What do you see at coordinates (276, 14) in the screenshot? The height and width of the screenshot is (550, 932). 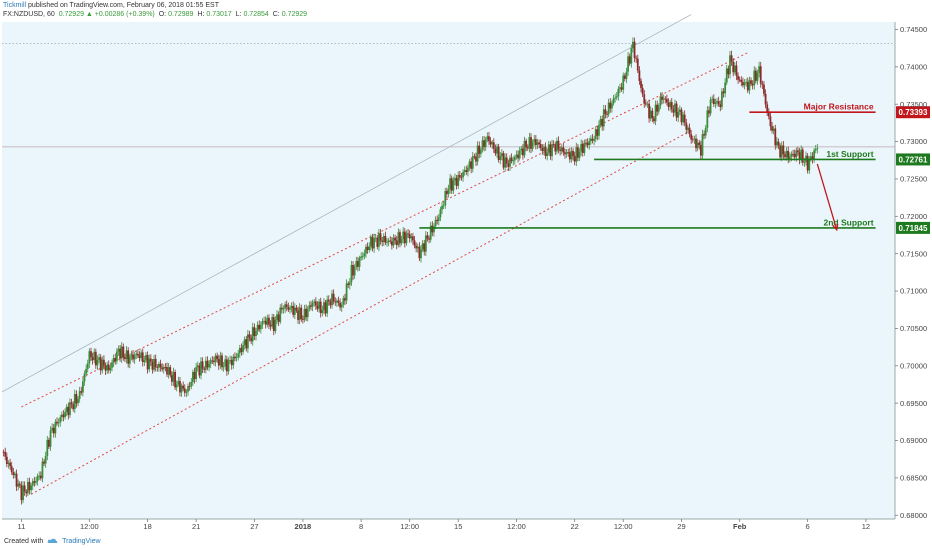 I see `close-label: C:` at bounding box center [276, 14].